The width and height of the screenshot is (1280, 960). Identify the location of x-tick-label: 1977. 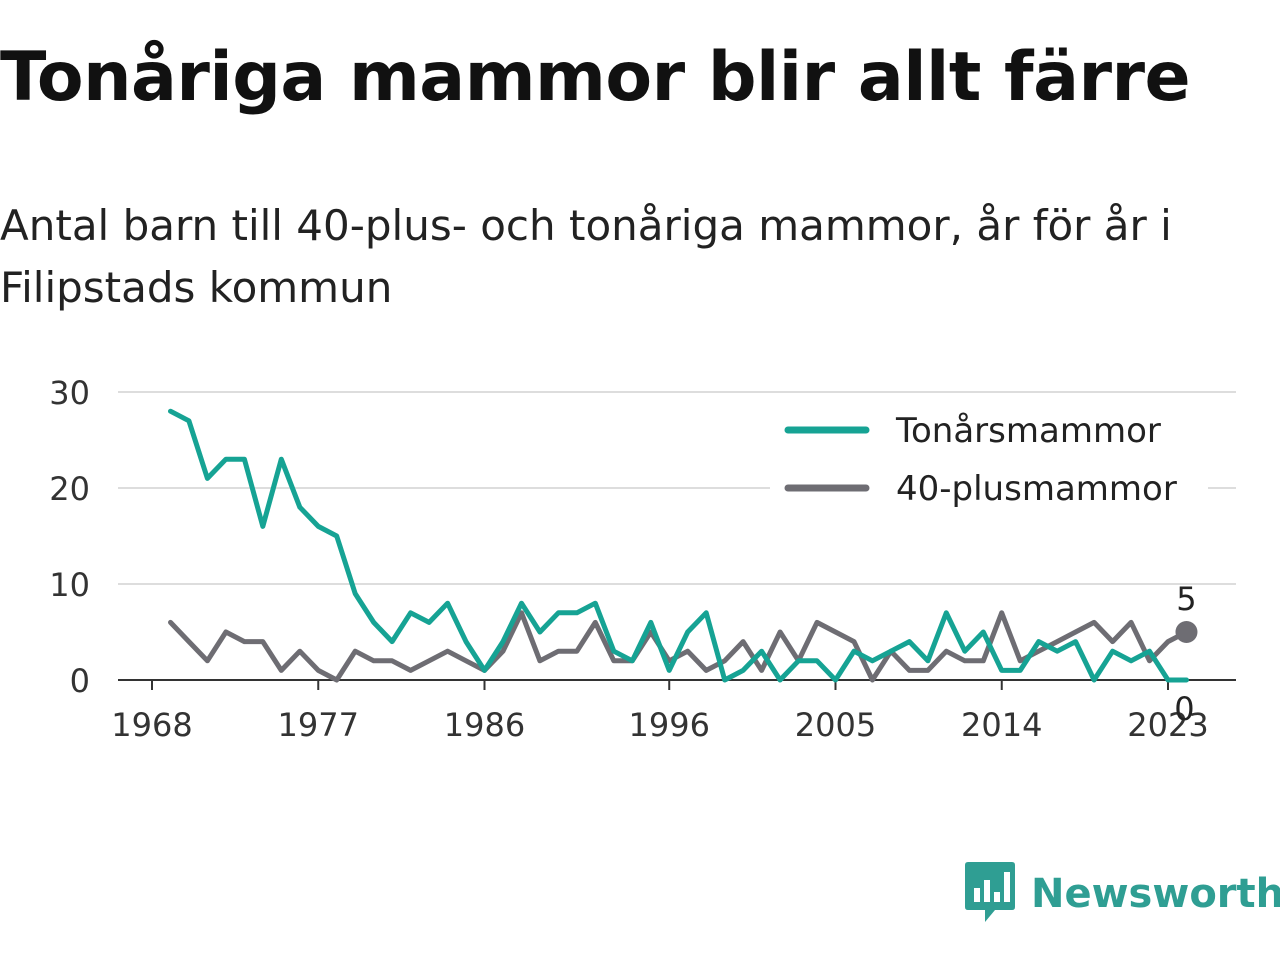
(318, 725).